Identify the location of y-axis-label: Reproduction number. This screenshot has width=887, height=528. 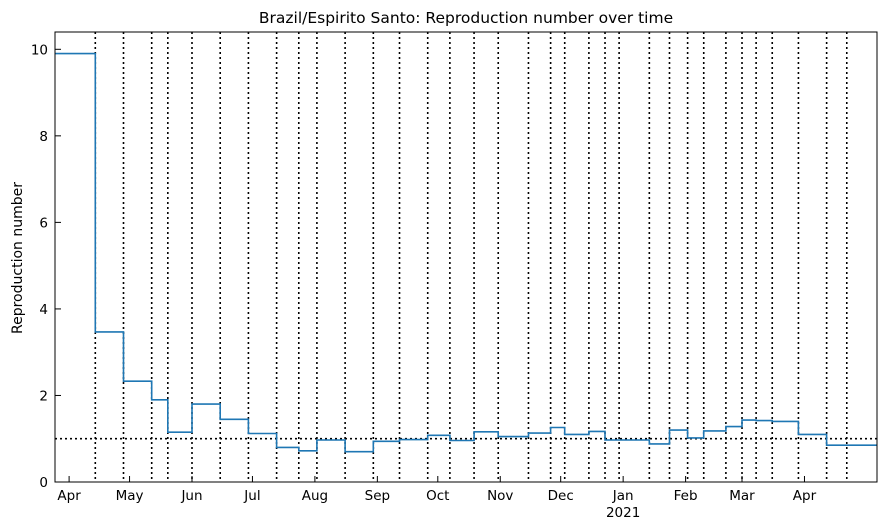
(18, 258).